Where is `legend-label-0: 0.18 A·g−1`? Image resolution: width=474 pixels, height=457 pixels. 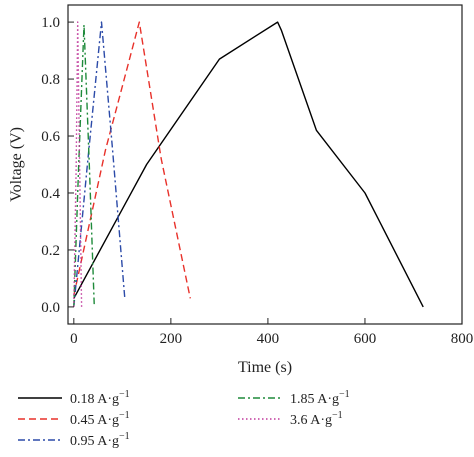 legend-label-0: 0.18 A·g−1 is located at coordinates (100, 398).